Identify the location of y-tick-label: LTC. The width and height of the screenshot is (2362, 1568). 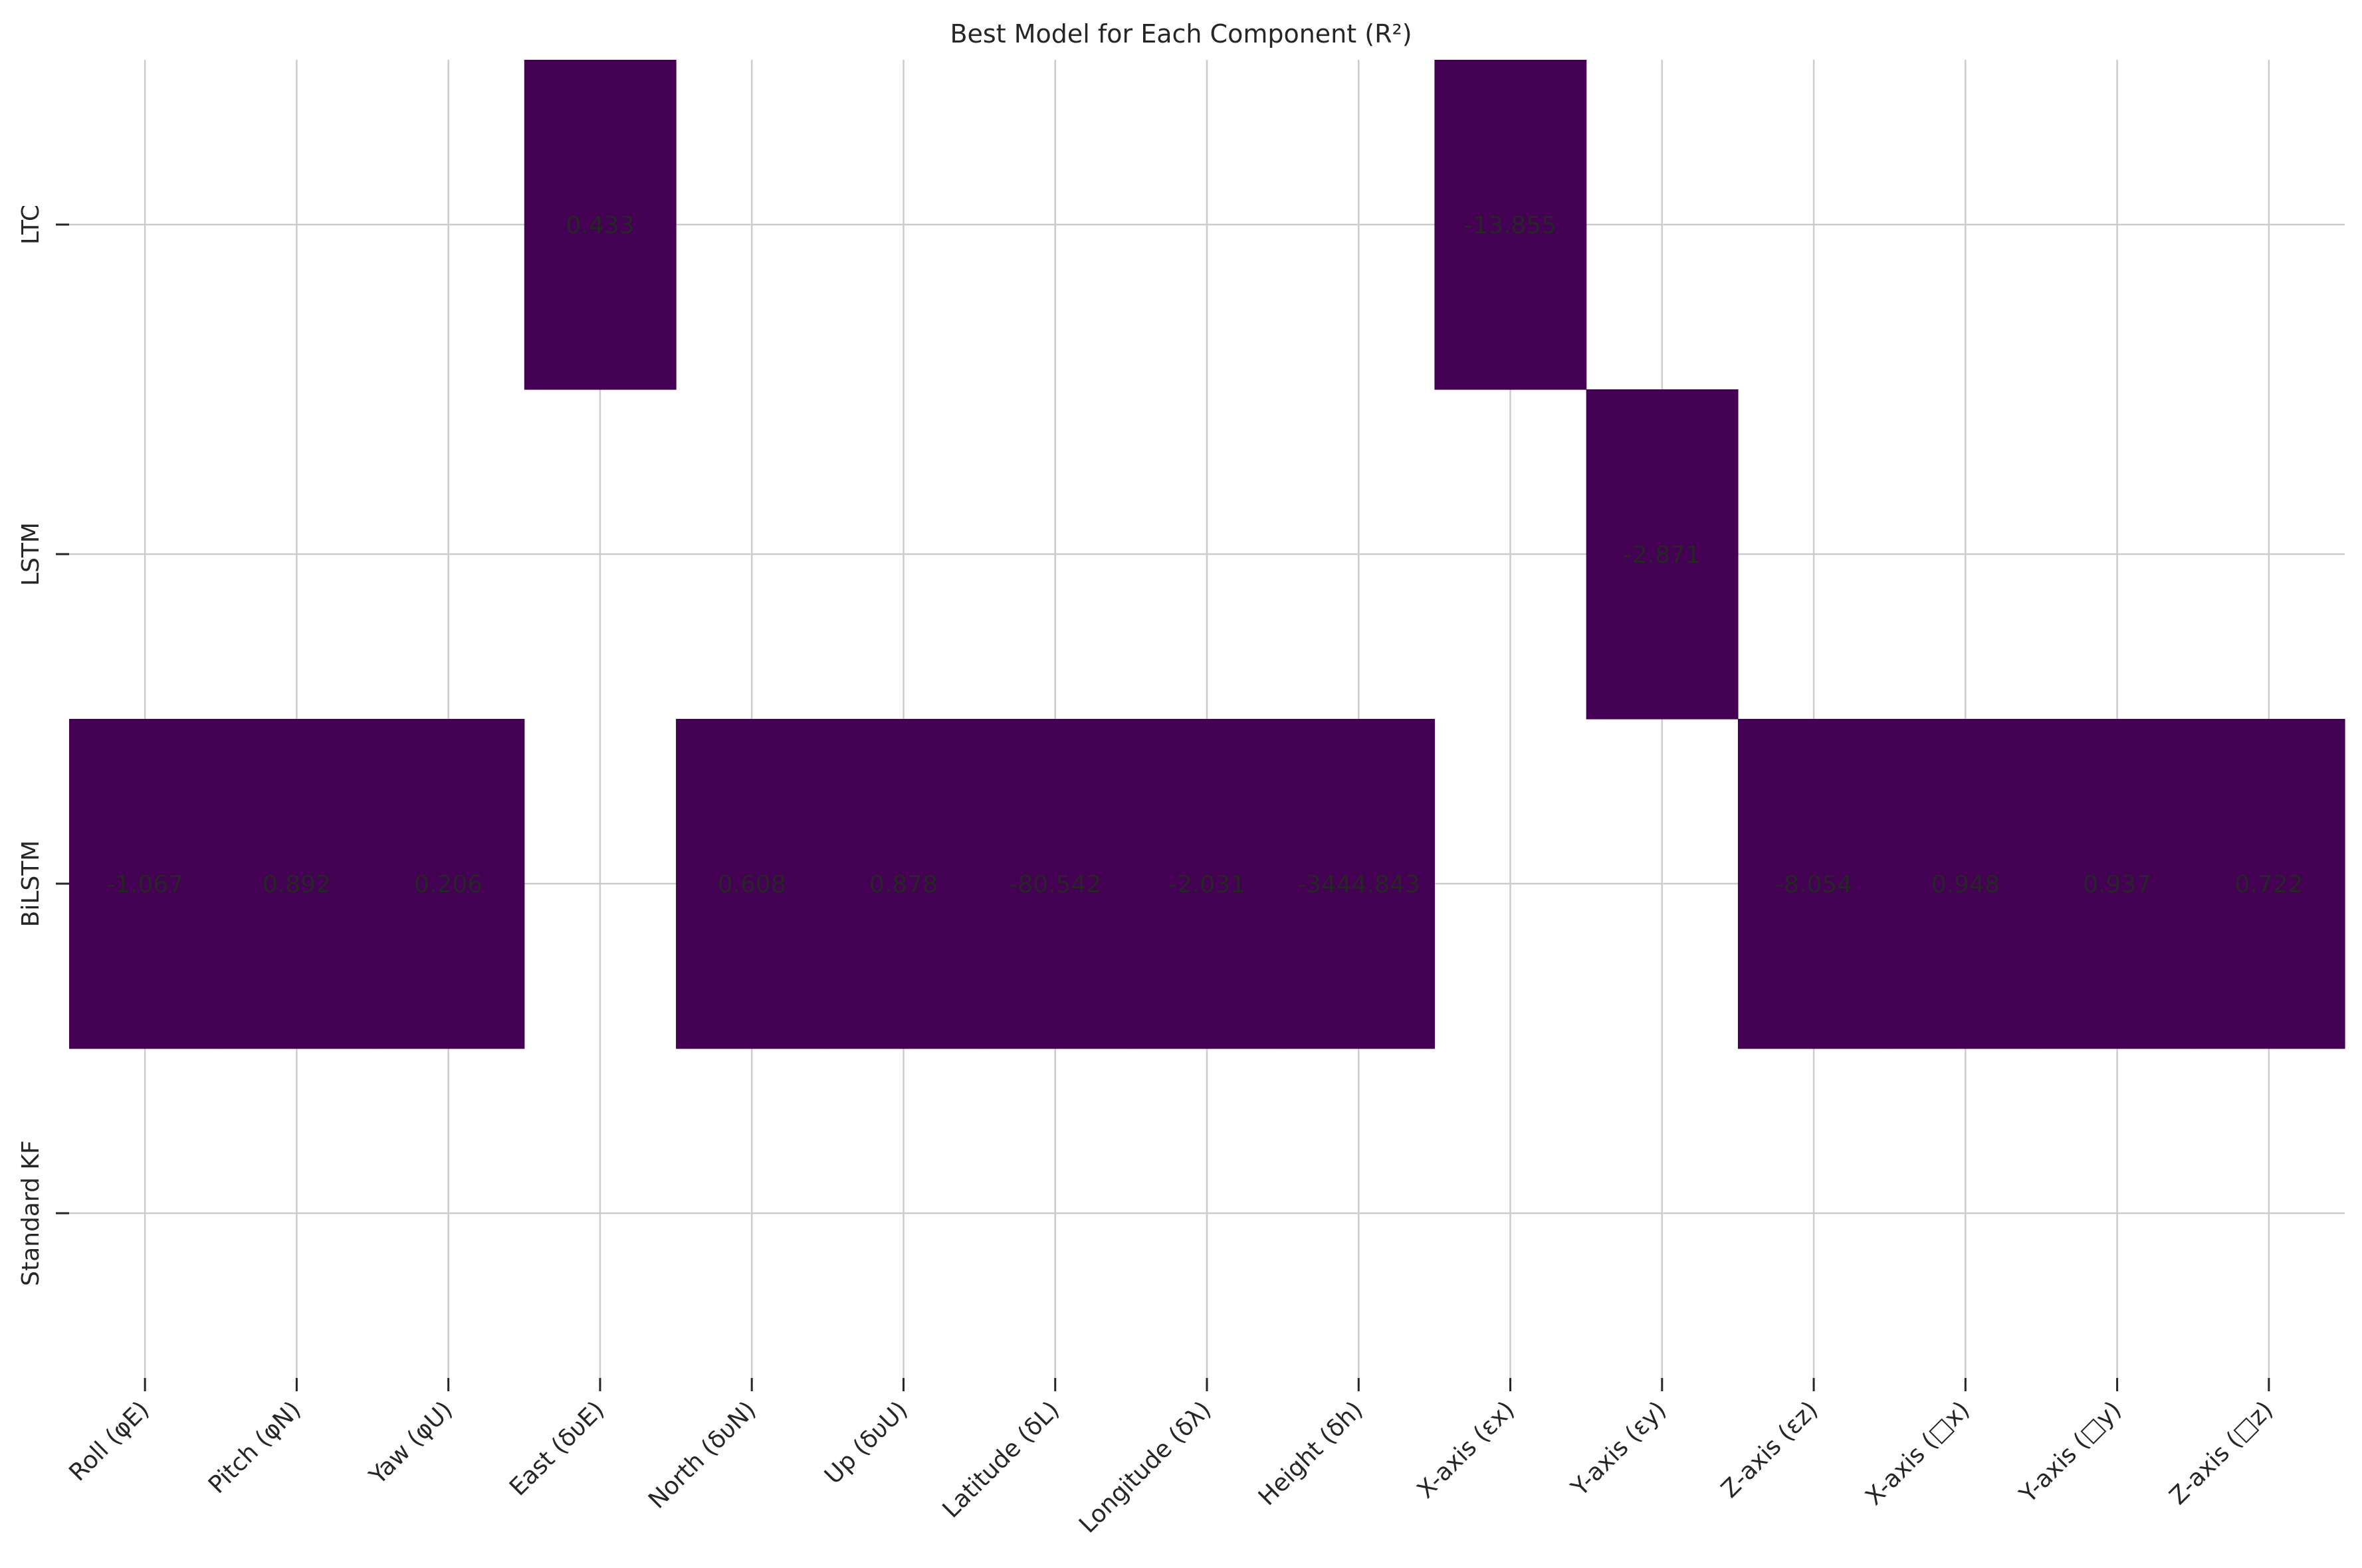
(31, 225).